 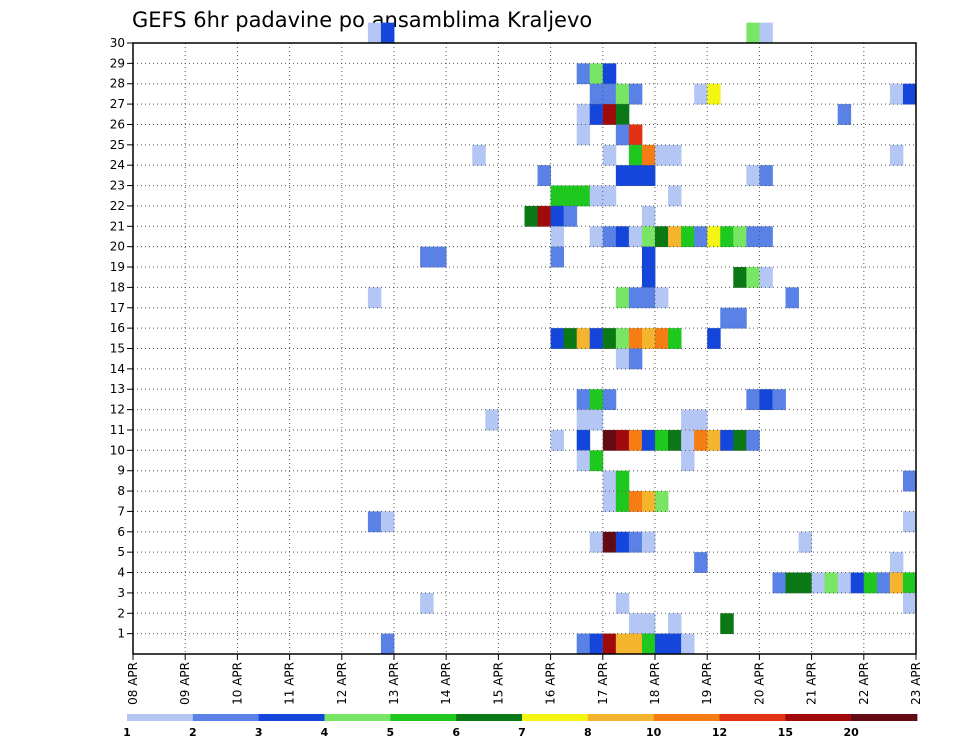 I want to click on x-tick-label: 08 APR, so click(x=133, y=683).